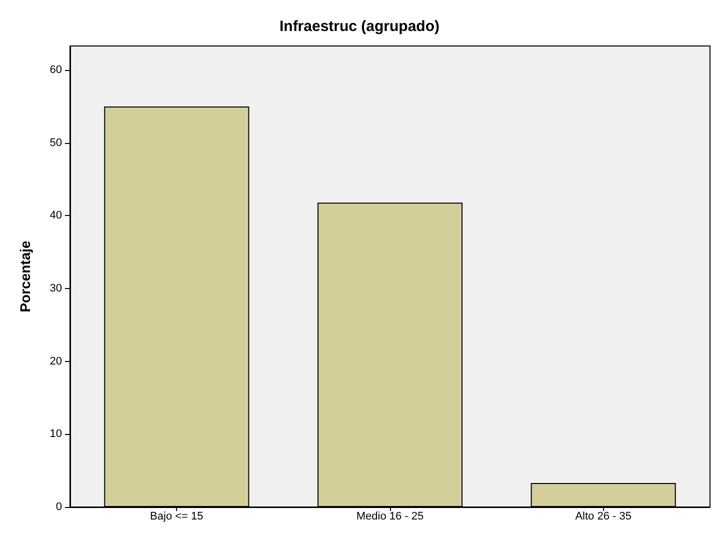 The image size is (719, 536). I want to click on y-tick-label: 50, so click(56, 142).